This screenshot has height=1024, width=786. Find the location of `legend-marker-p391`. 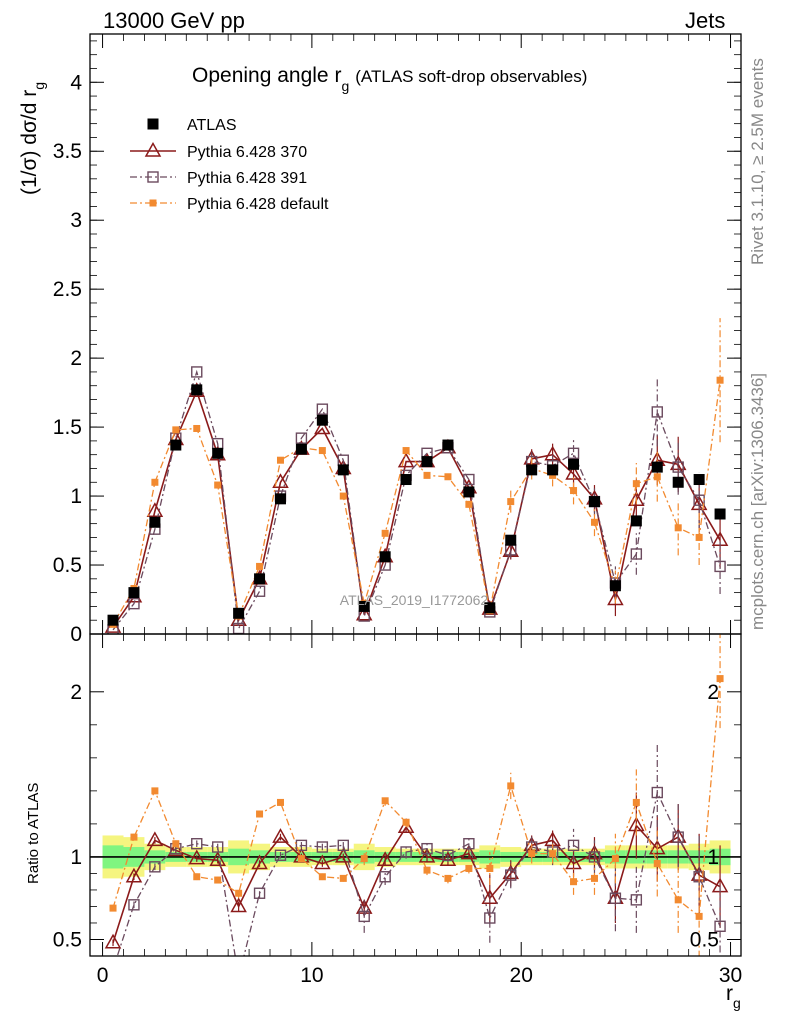

legend-marker-p391 is located at coordinates (153, 177).